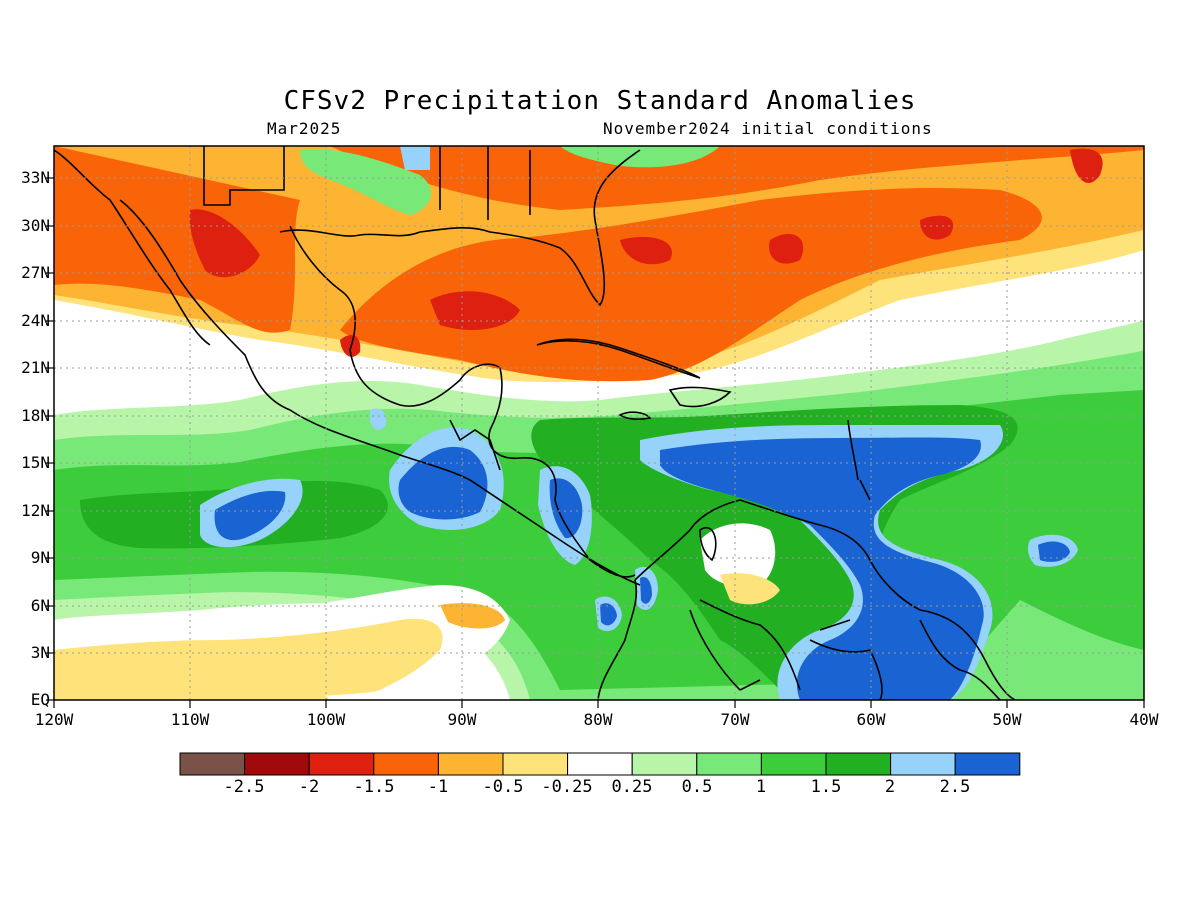 The height and width of the screenshot is (900, 1200). What do you see at coordinates (35, 225) in the screenshot?
I see `lat-label-30n: 30N` at bounding box center [35, 225].